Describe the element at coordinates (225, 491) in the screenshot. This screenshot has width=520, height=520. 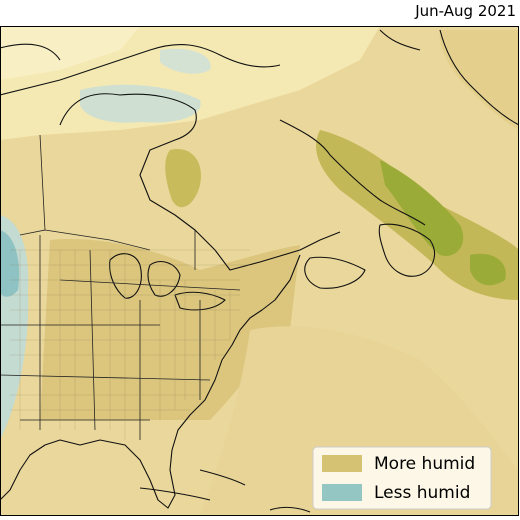
I see `caribbean-coast` at that location.